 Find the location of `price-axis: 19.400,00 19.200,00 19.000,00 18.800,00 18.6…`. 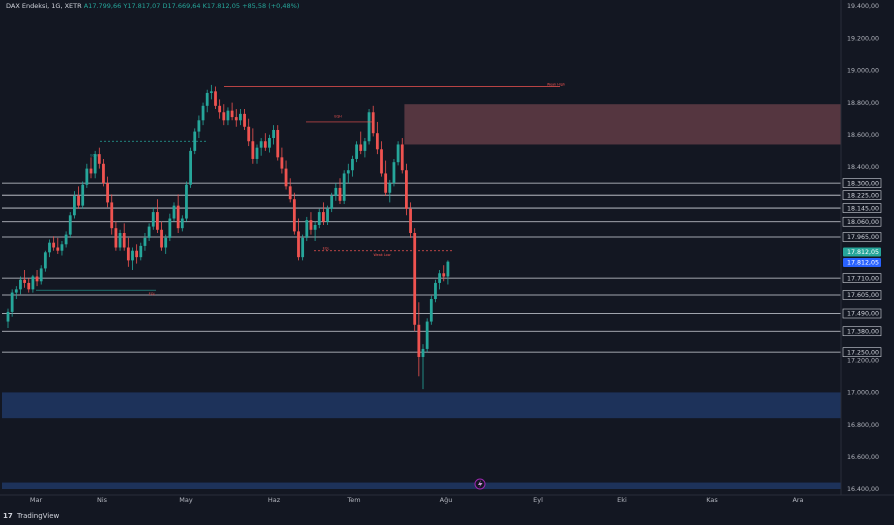

price-axis: 19.400,00 19.200,00 19.000,00 18.800,00 18.6… is located at coordinates (862, 248).